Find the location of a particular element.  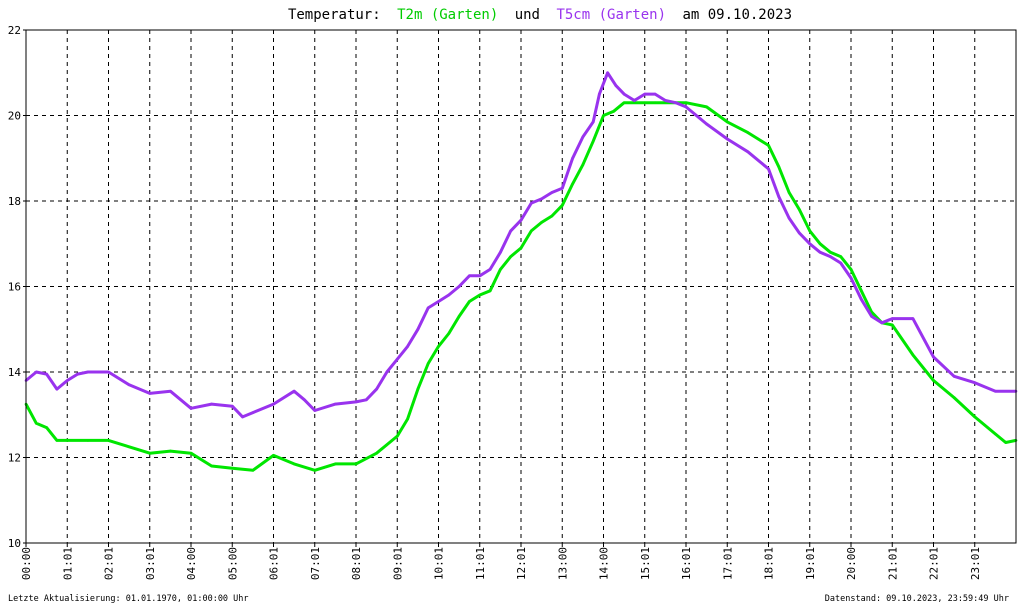

title-prefix: Temperatur: is located at coordinates (334, 15).